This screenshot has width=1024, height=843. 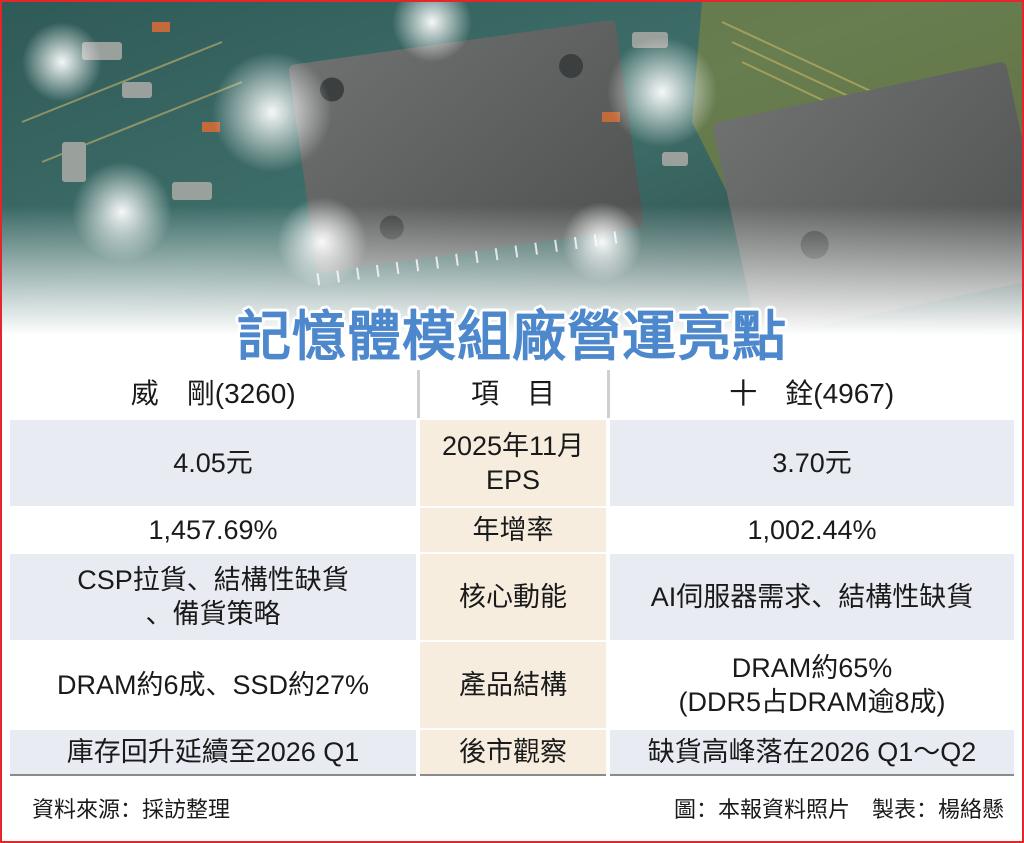 I want to click on table-row: CSP拉貨、結構性缺貨 、備貨策略 核心動能 AI伺服器需求、結構性缺貨, so click(x=512, y=596).